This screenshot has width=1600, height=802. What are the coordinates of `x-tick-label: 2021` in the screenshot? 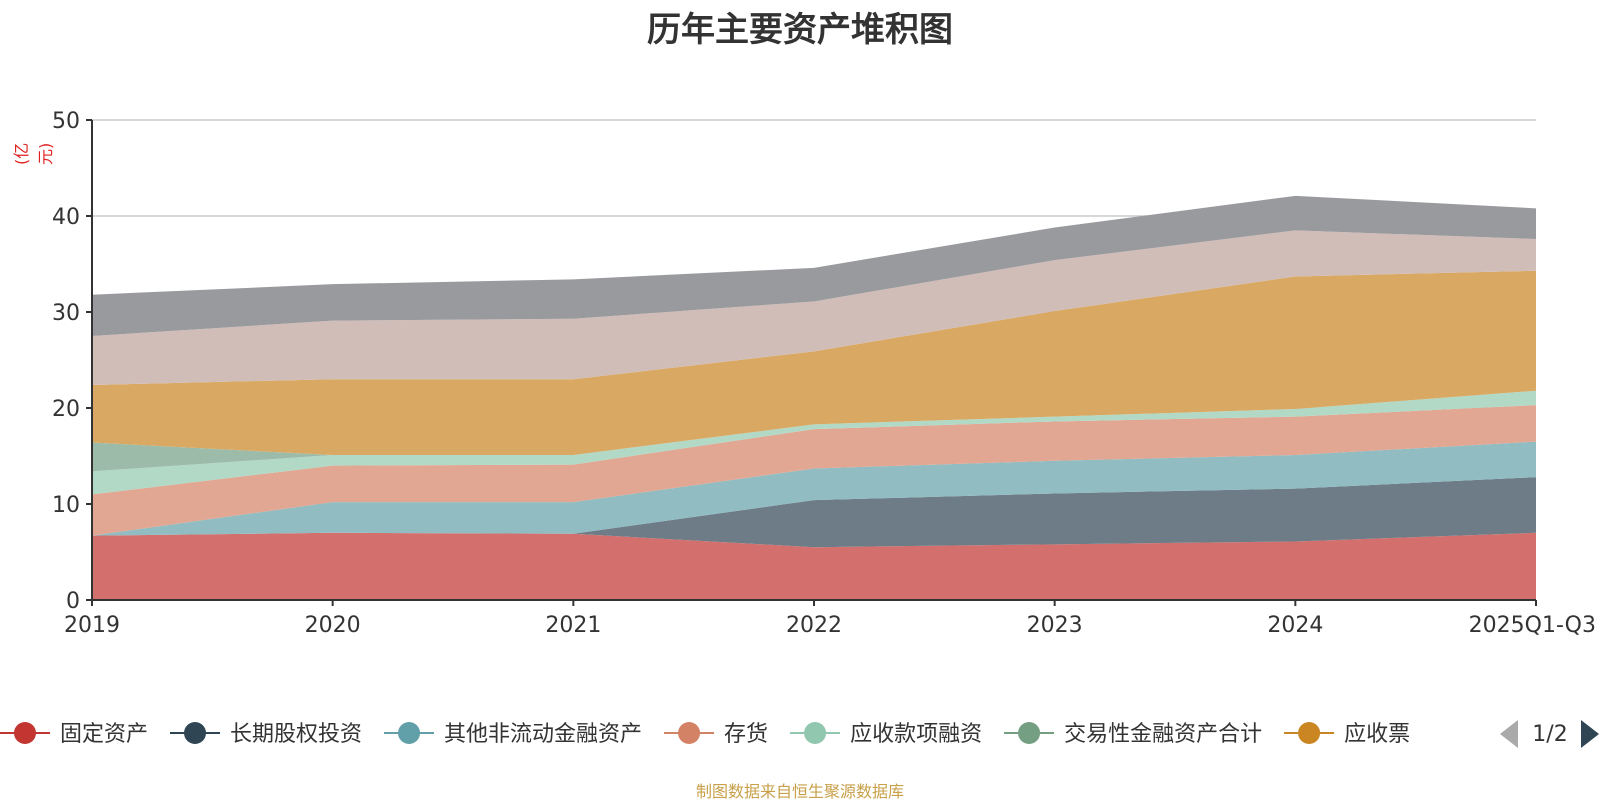 It's located at (573, 625).